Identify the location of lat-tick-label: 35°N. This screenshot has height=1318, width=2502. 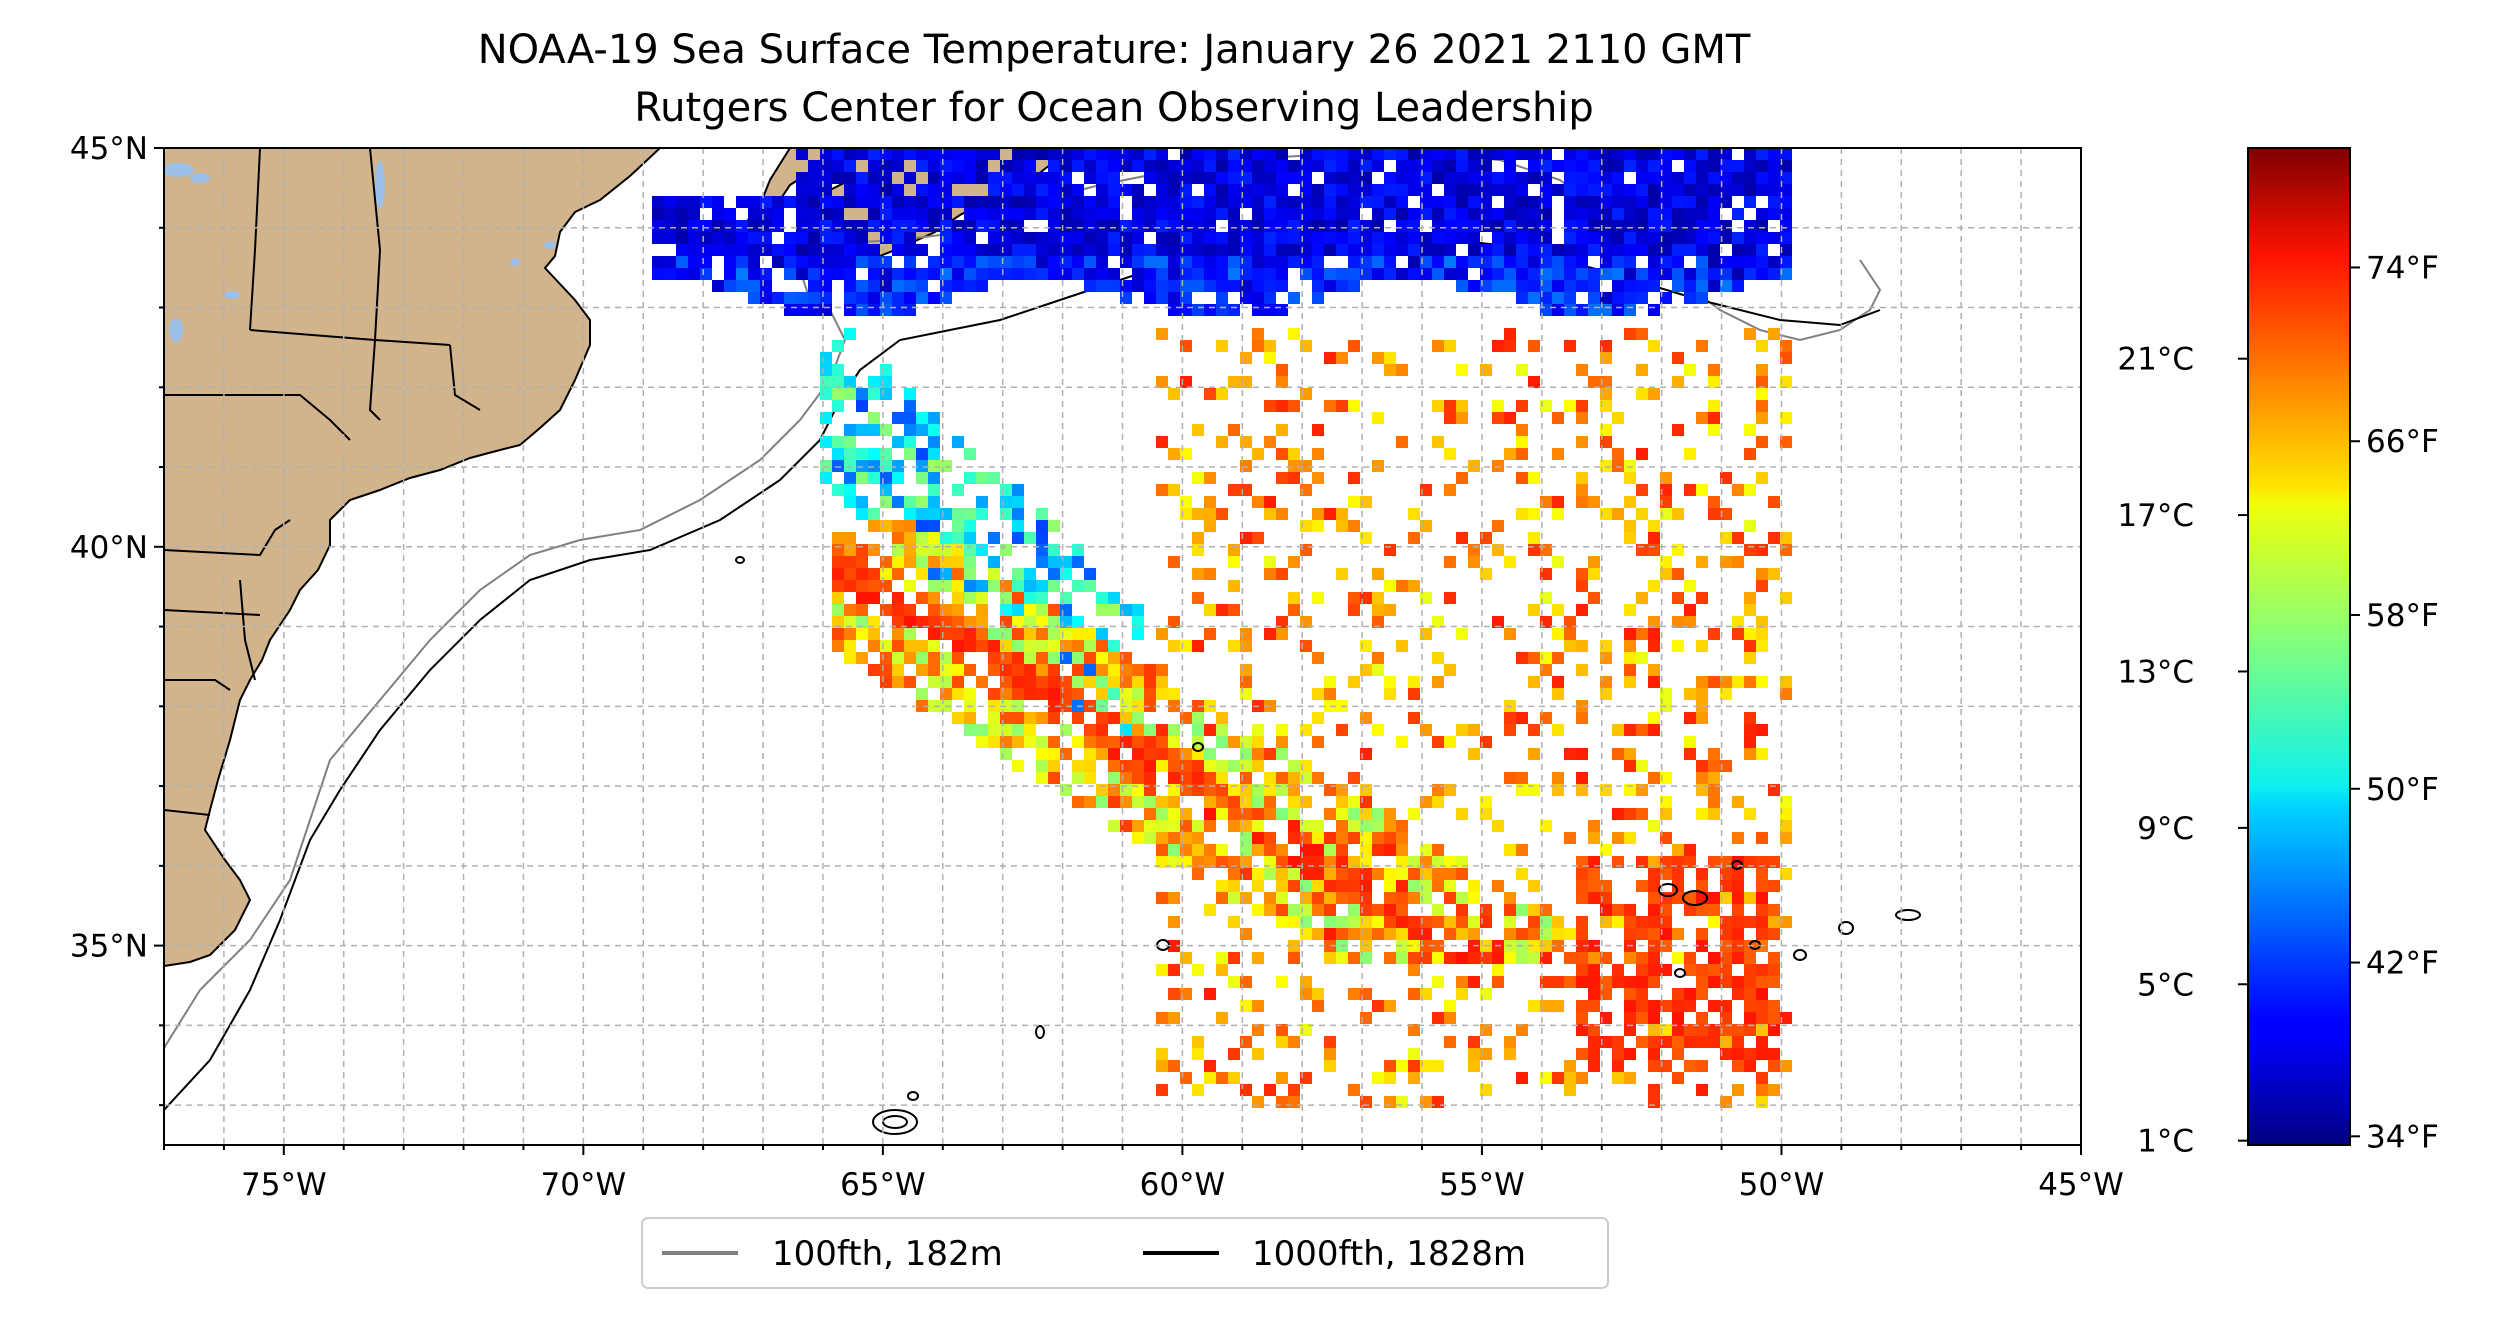
(109, 947).